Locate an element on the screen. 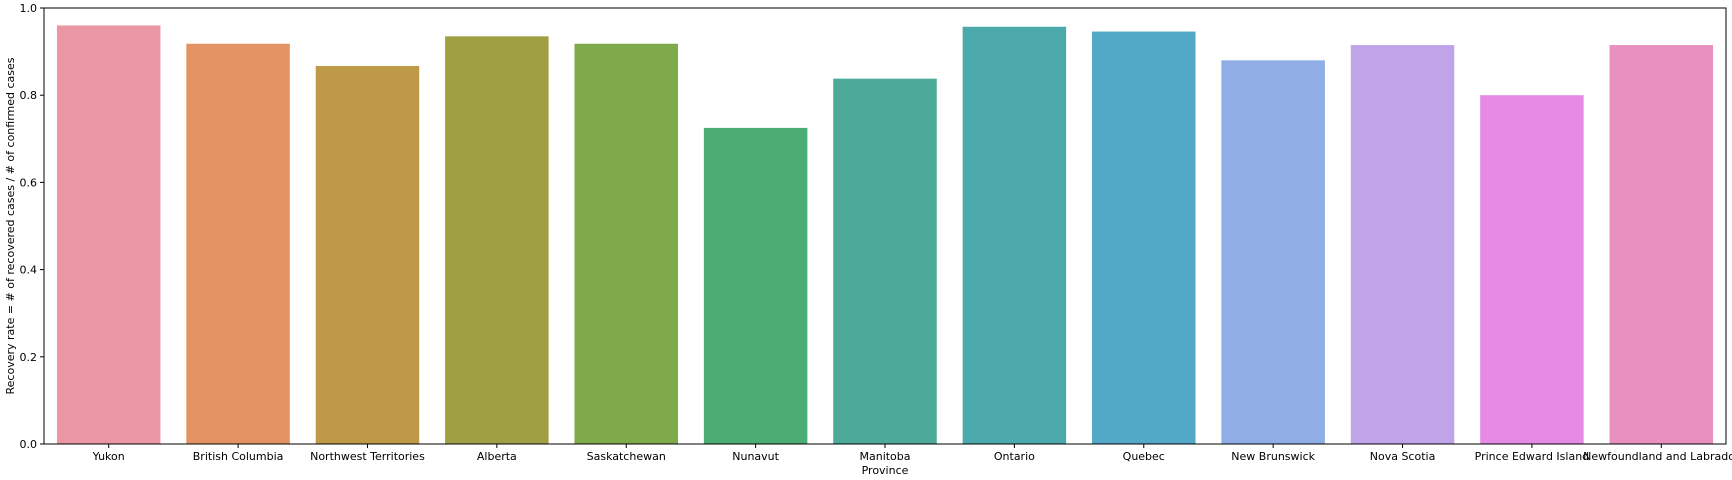 The height and width of the screenshot is (480, 1732). y-tick-label: 0.4 is located at coordinates (29, 270).